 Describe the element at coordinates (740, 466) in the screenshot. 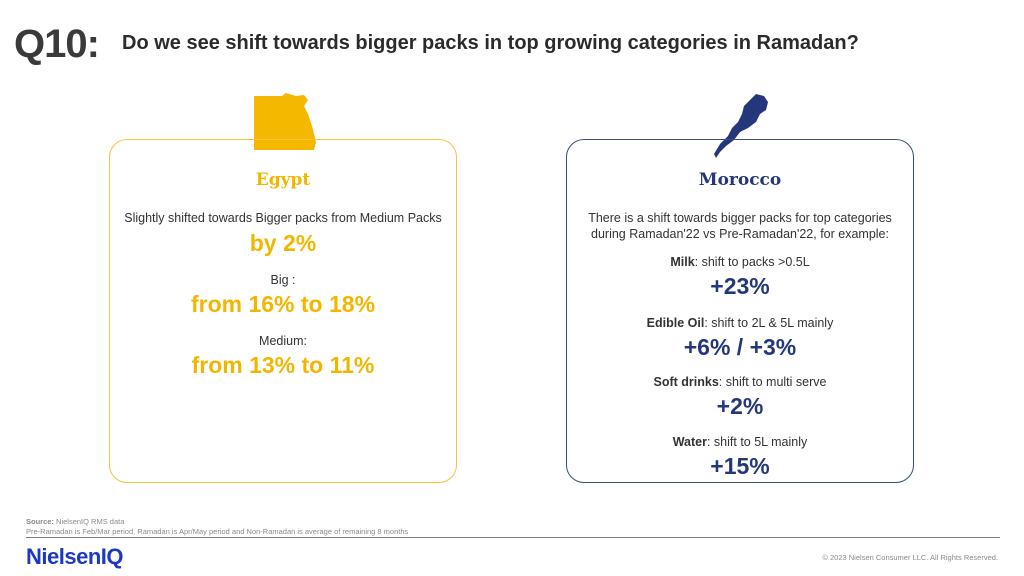

I see `water-item-value: +15%` at that location.